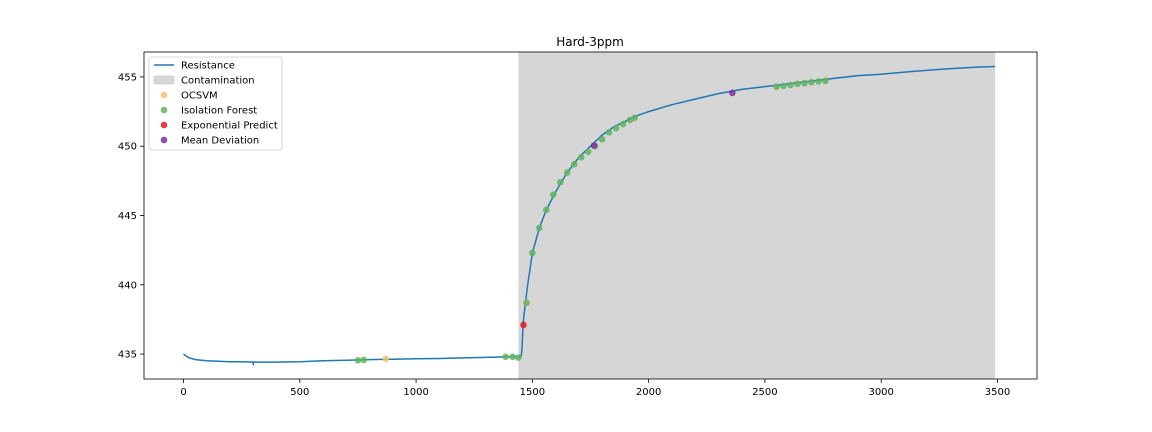 The width and height of the screenshot is (1152, 432). Describe the element at coordinates (219, 111) in the screenshot. I see `legend-label-isolation-forest: Isolation Forest` at that location.